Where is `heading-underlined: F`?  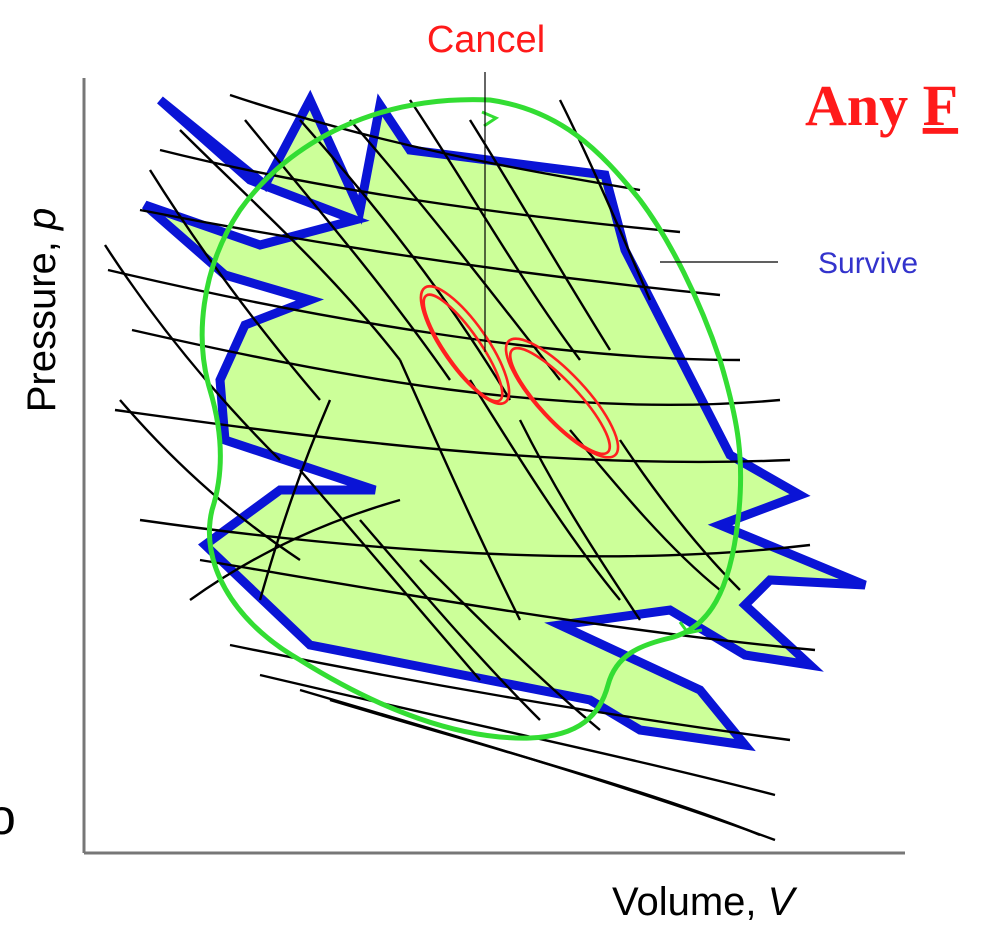
heading-underlined: F is located at coordinates (940, 105).